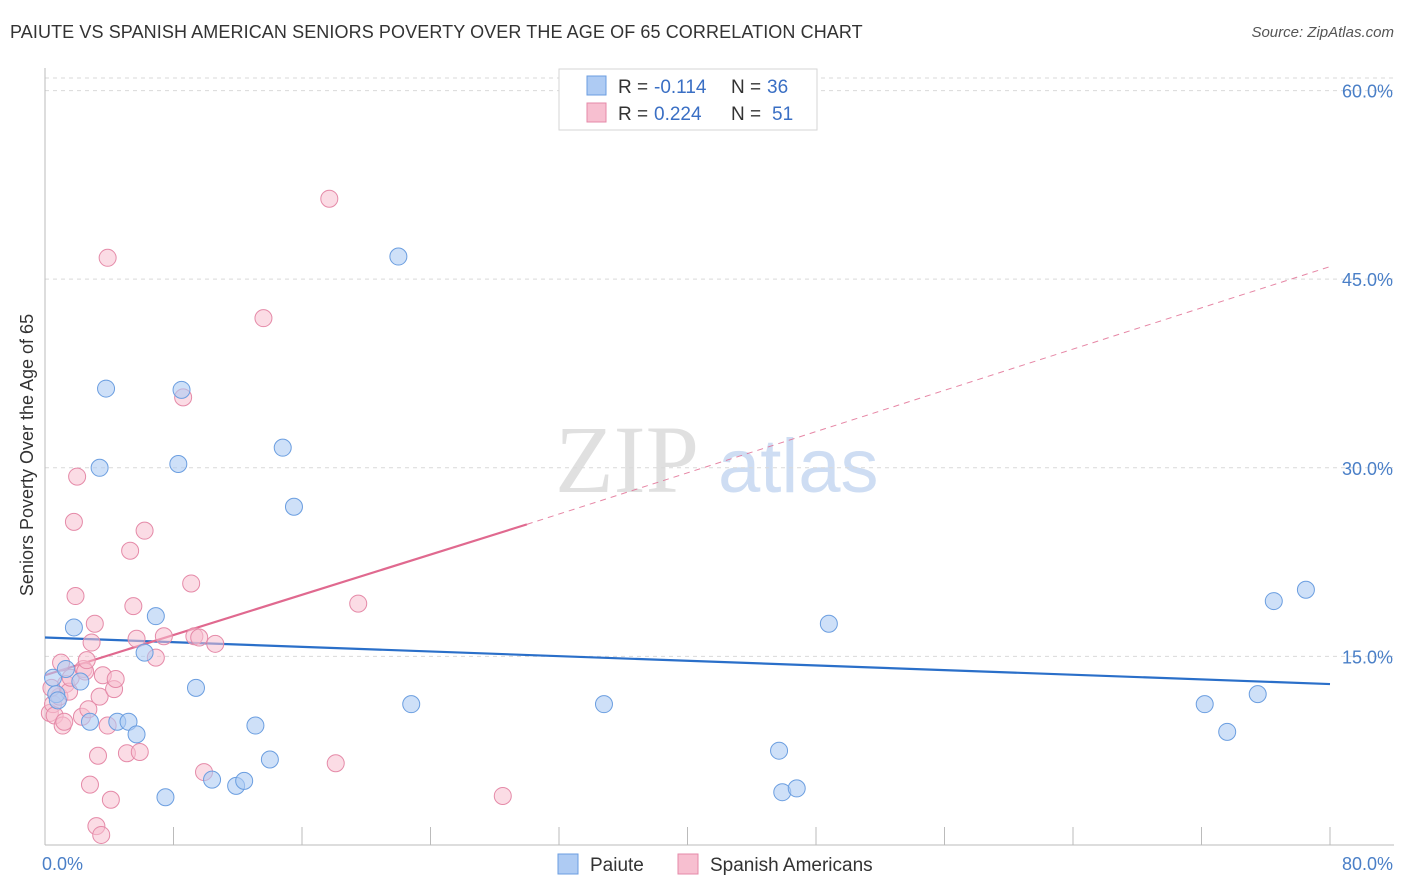 Image resolution: width=1406 pixels, height=892 pixels. Describe the element at coordinates (687, 661) in the screenshot. I see `paiute-trendline` at that location.